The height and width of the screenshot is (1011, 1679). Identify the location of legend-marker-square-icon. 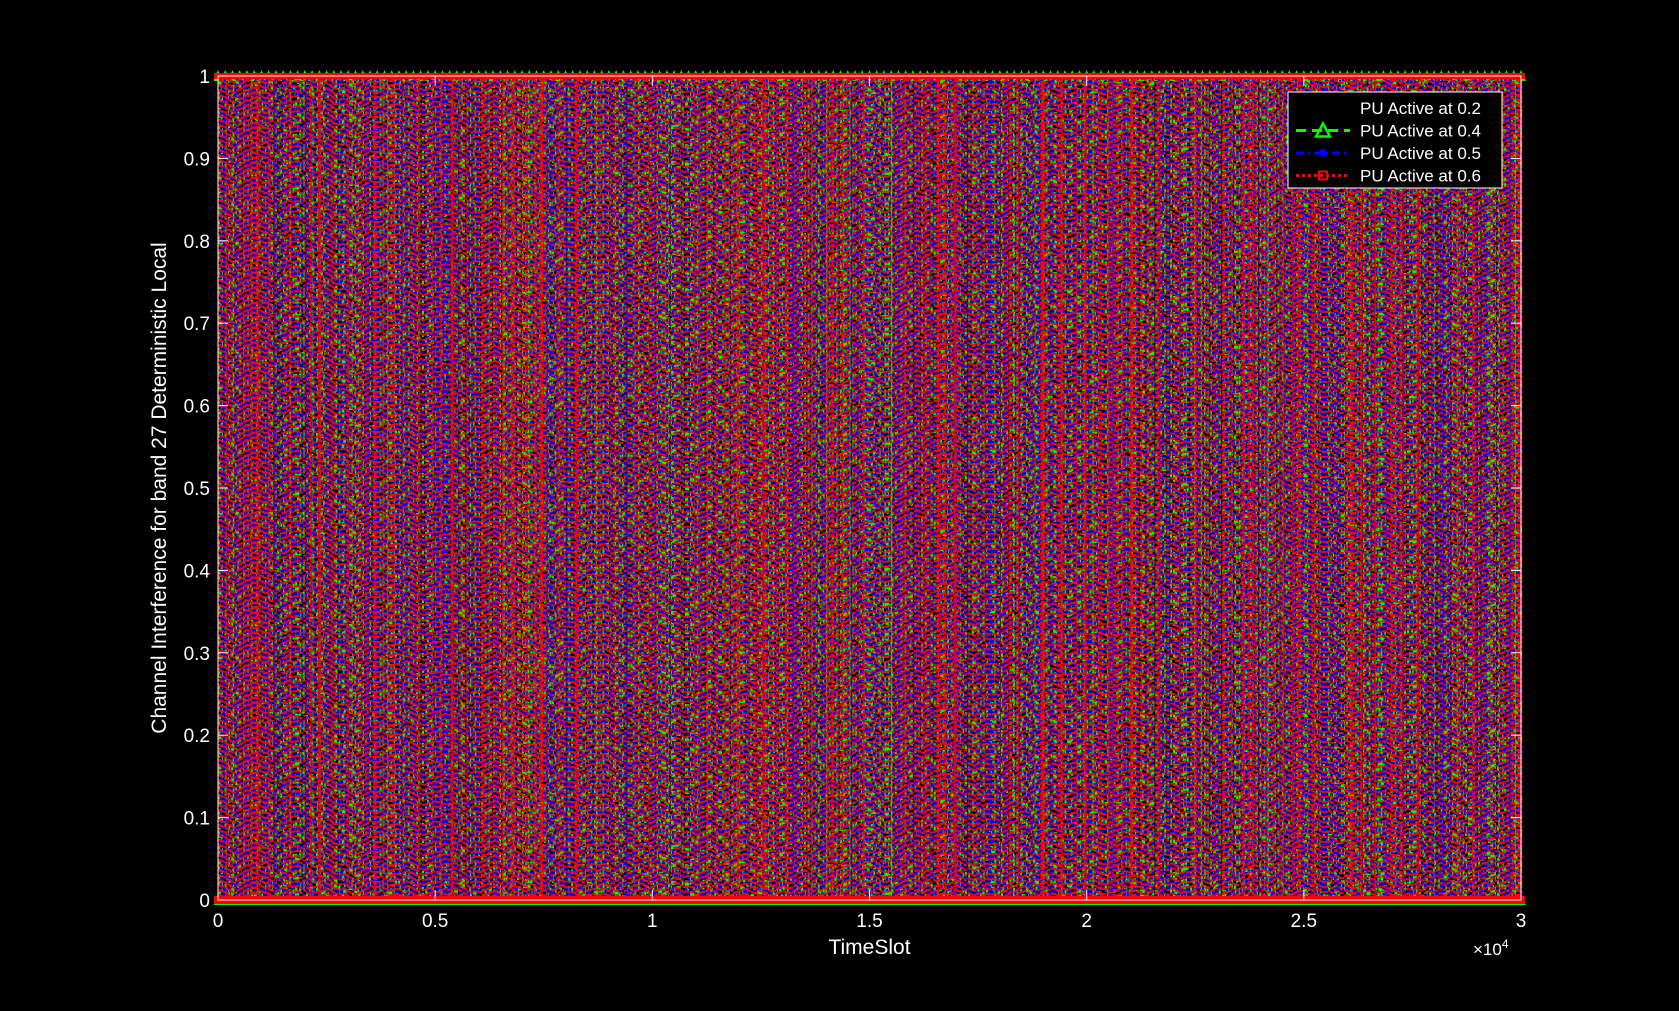
(1323, 175).